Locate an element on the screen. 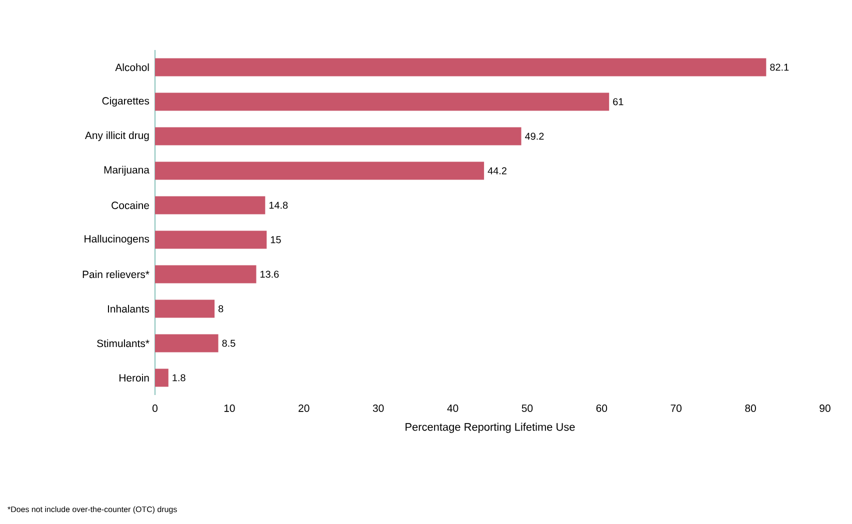  x-tick-label: 70 is located at coordinates (676, 408).